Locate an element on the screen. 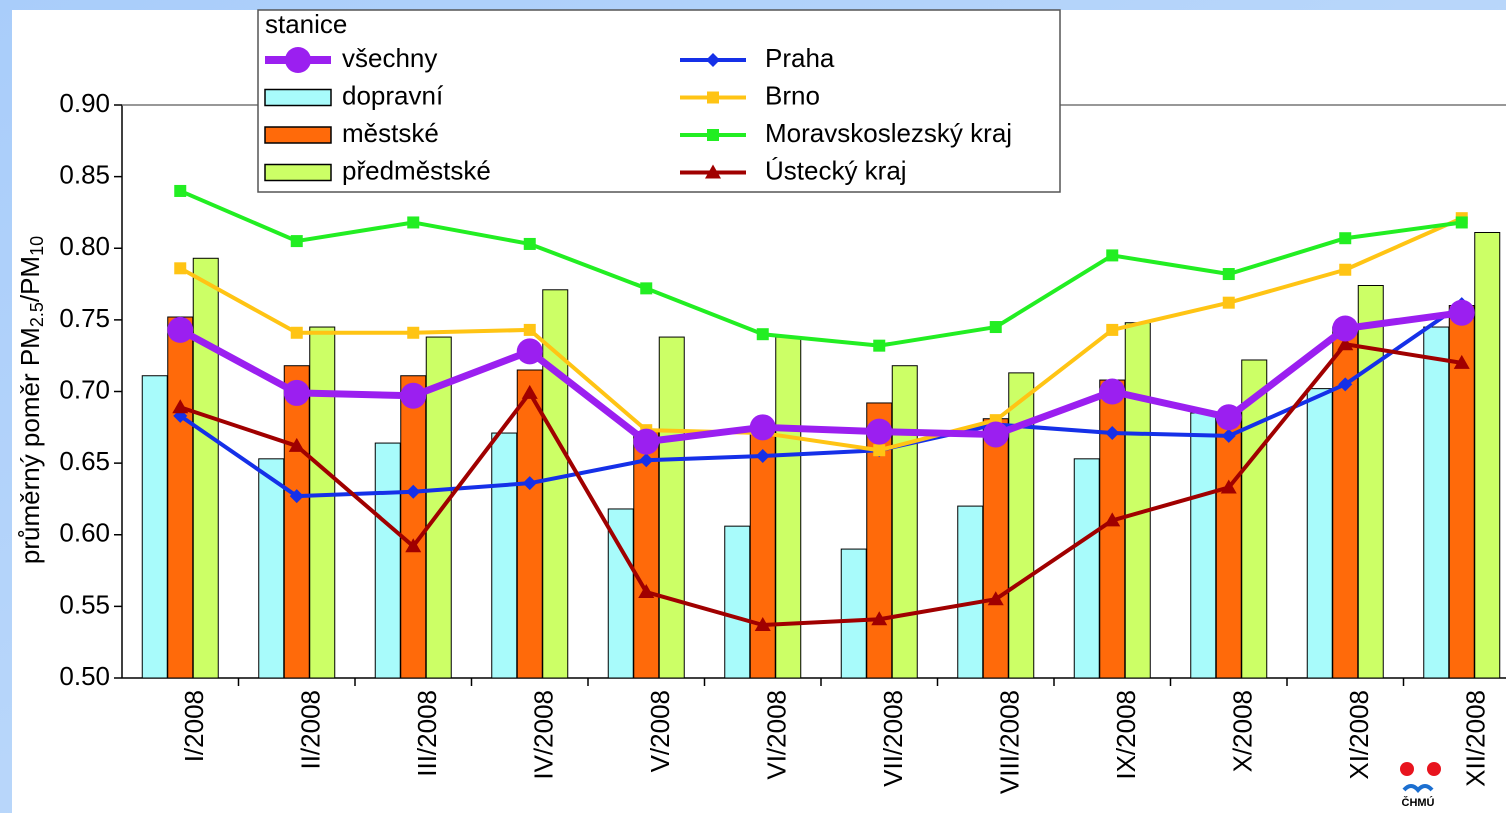  x-tick-label: XI/2008 is located at coordinates (1359, 735).